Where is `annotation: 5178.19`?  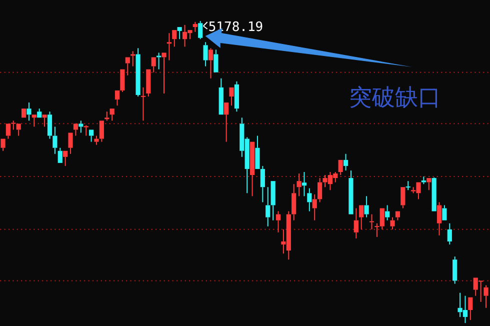
annotation: 5178.19 is located at coordinates (236, 27).